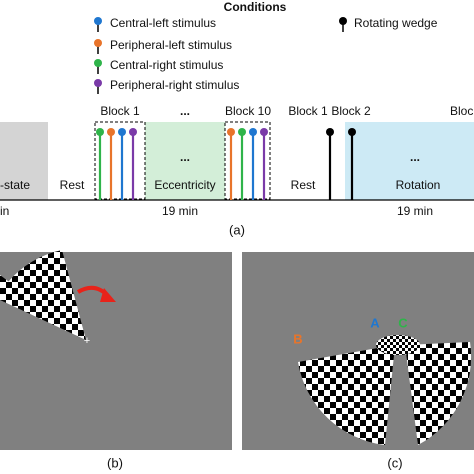 This screenshot has height=474, width=474. Describe the element at coordinates (184, 185) in the screenshot. I see `label: Eccentricity` at that location.